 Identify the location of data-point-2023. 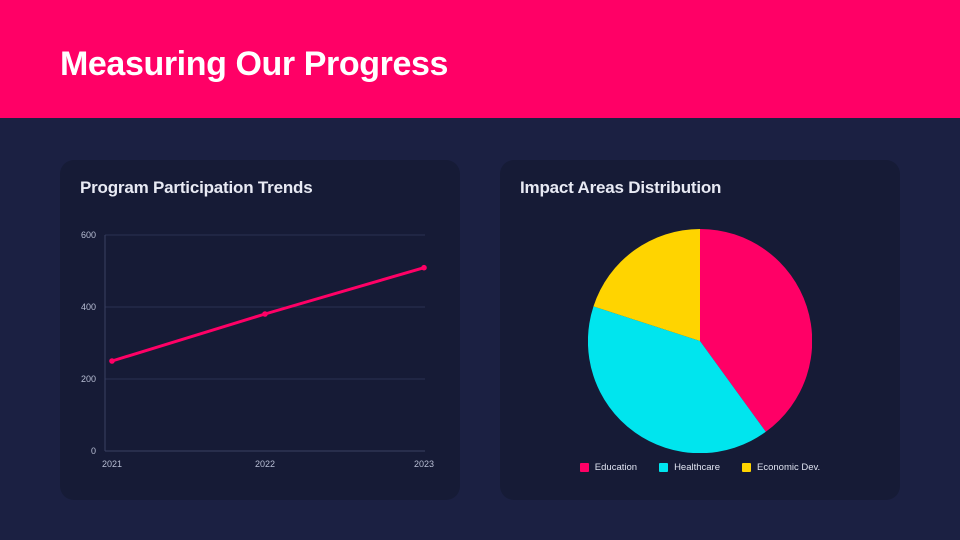
(424, 267).